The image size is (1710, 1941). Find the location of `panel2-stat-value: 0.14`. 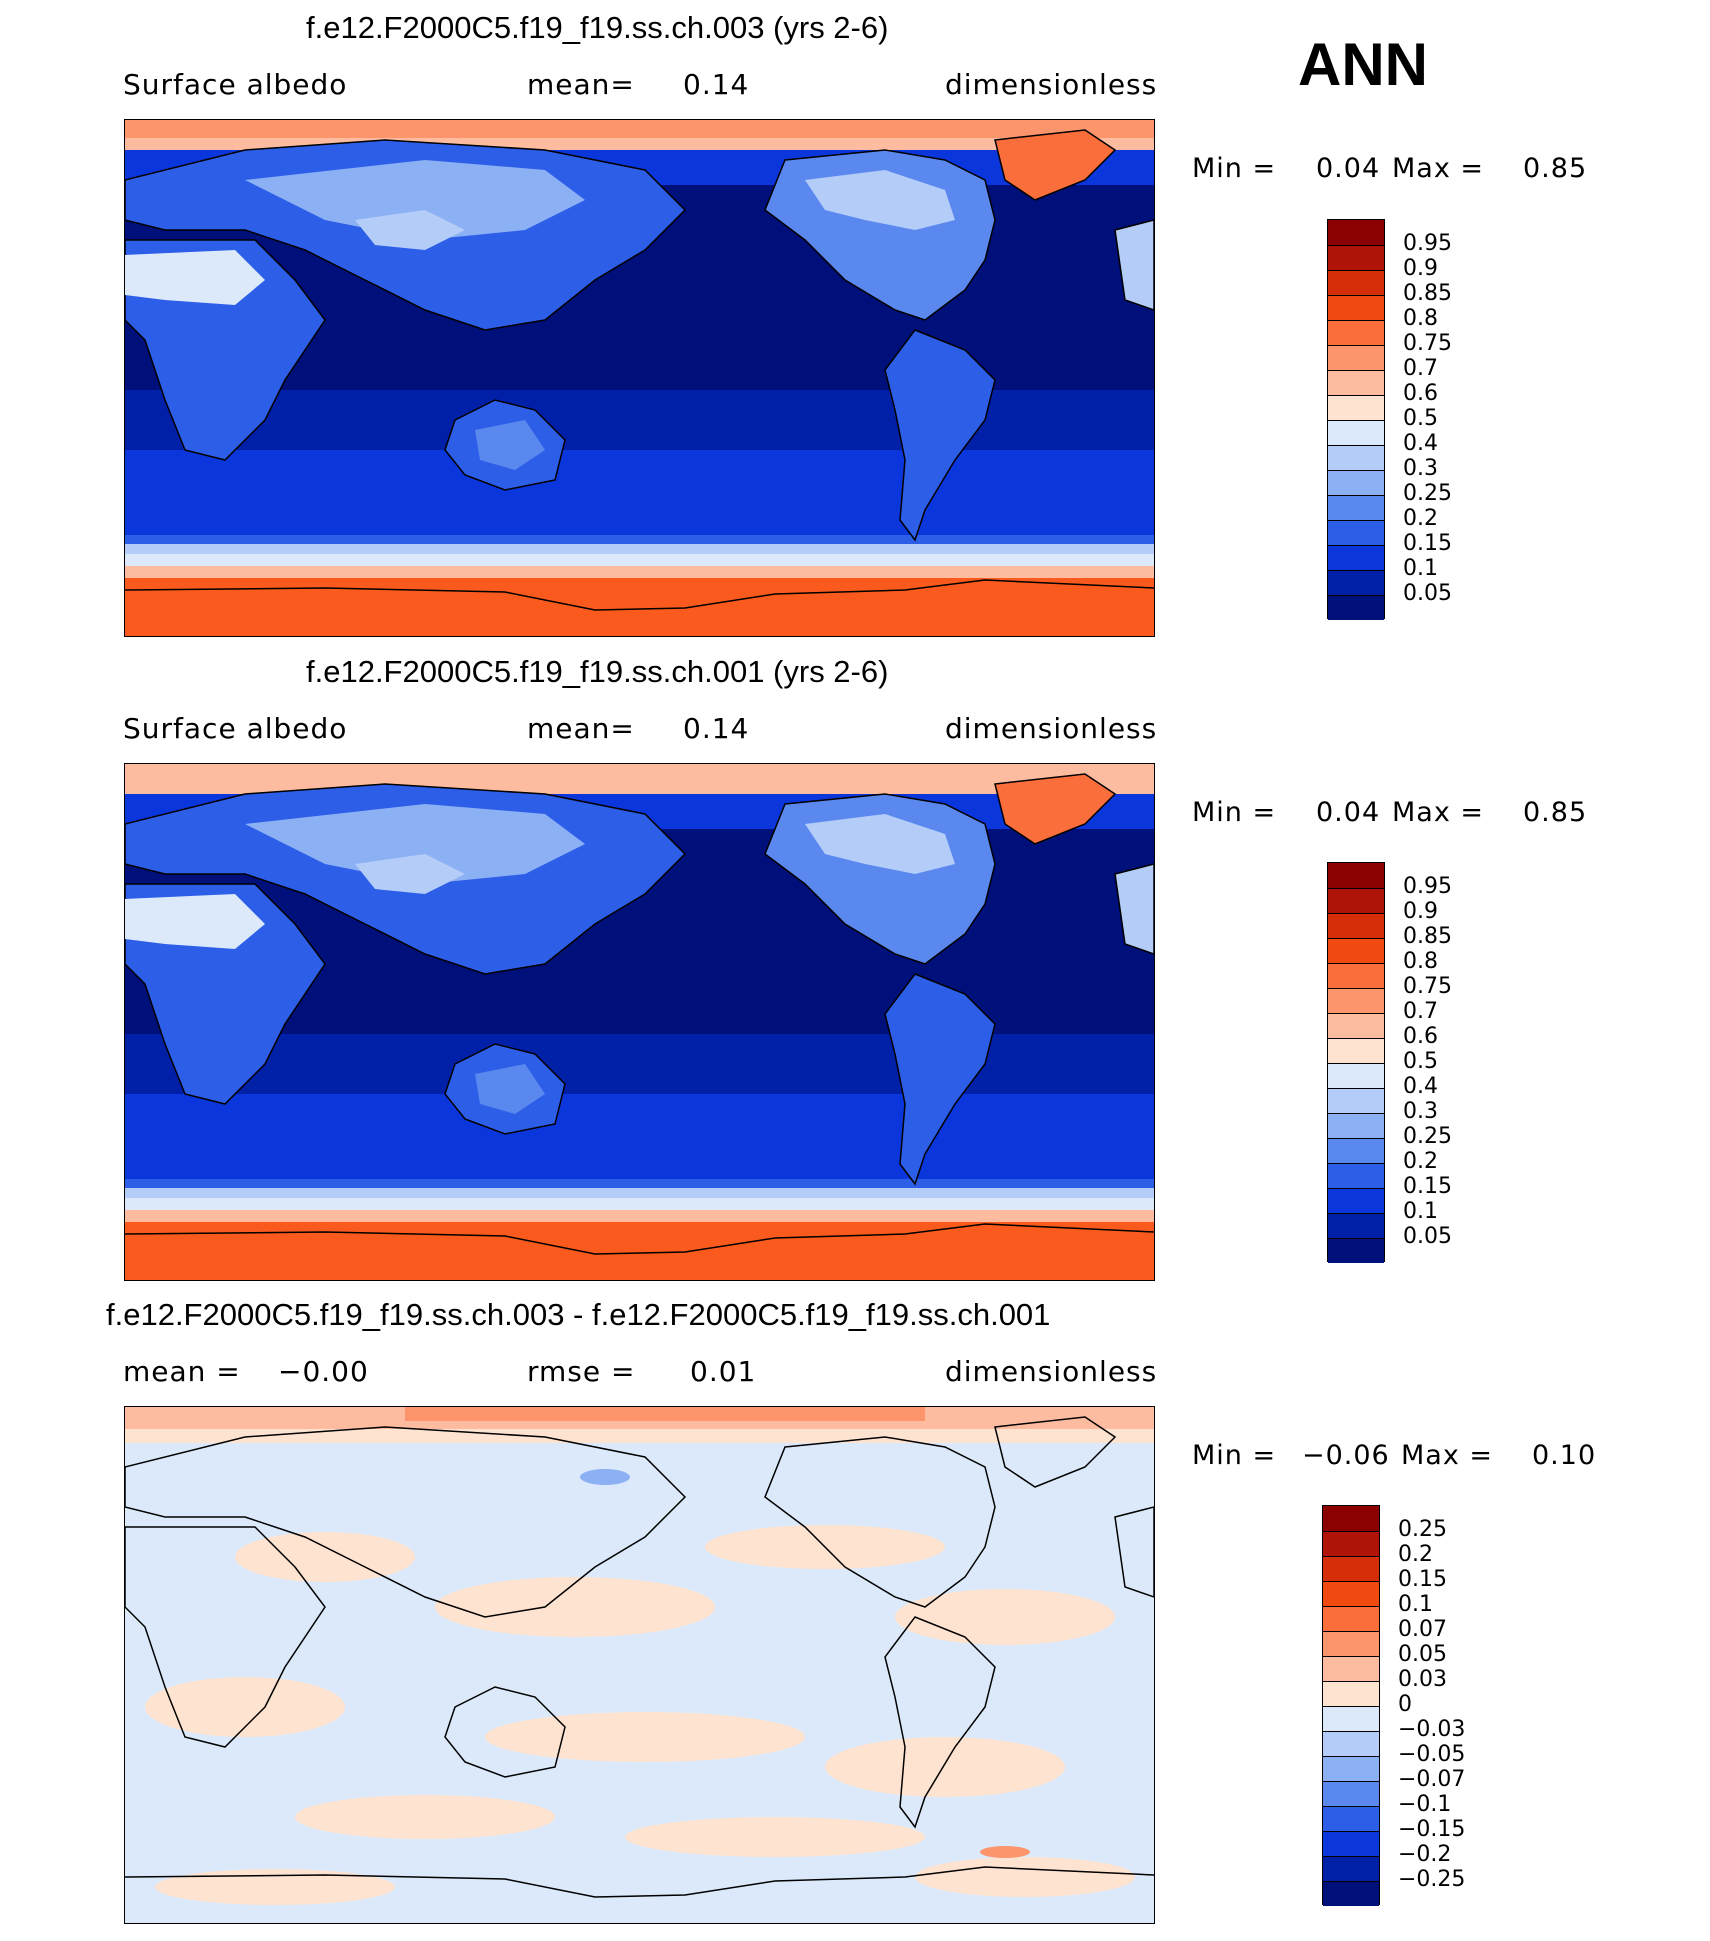

panel2-stat-value: 0.14 is located at coordinates (716, 728).